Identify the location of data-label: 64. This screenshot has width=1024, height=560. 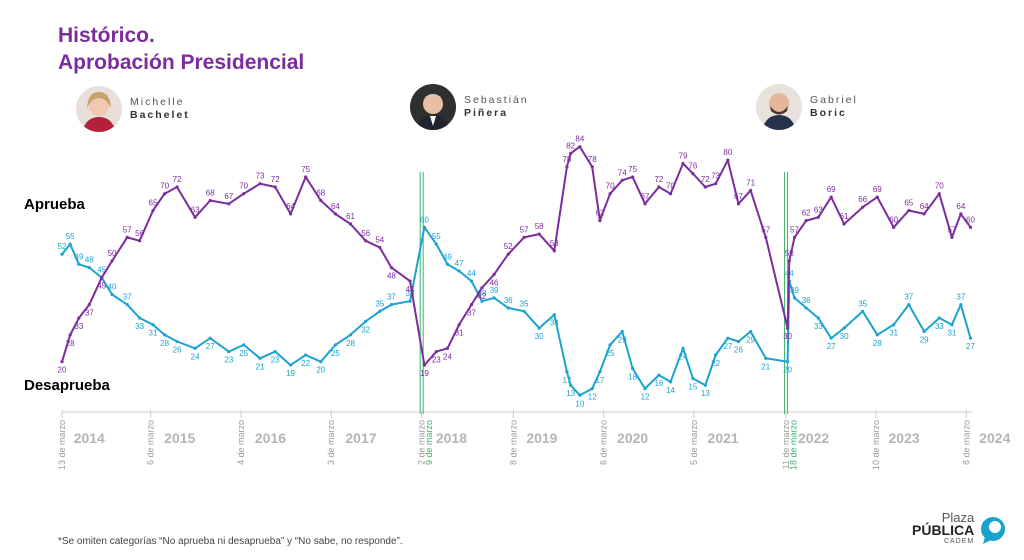
(335, 206).